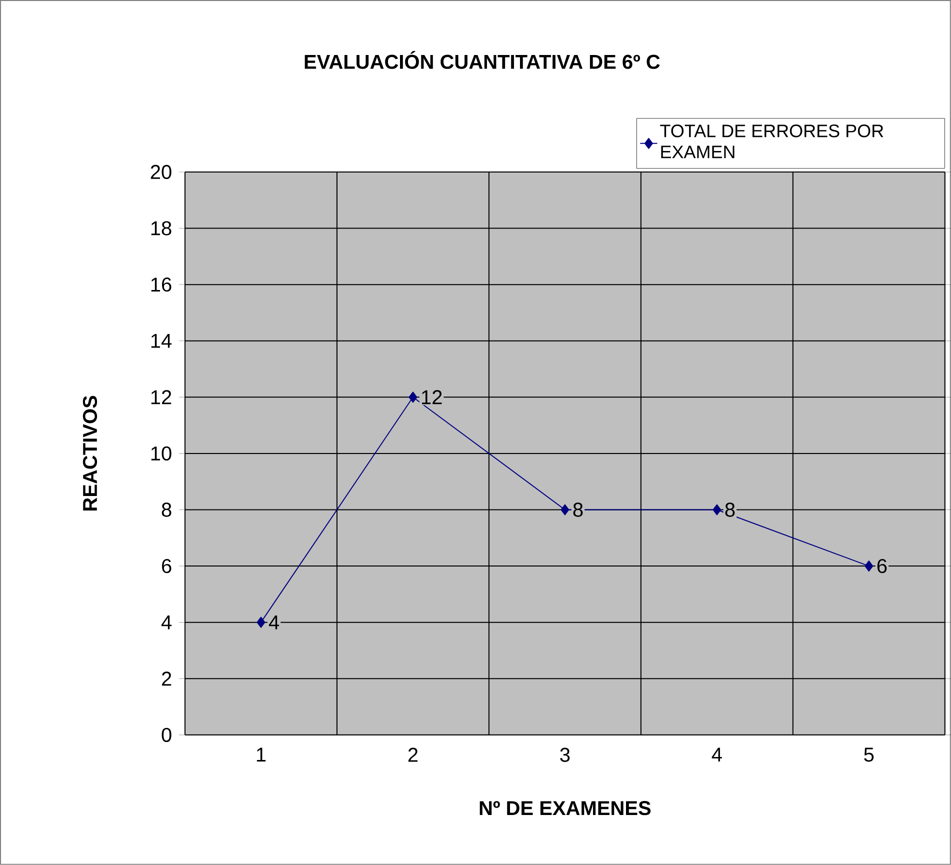 Image resolution: width=951 pixels, height=865 pixels. Describe the element at coordinates (261, 755) in the screenshot. I see `x-tick-label: 1` at that location.